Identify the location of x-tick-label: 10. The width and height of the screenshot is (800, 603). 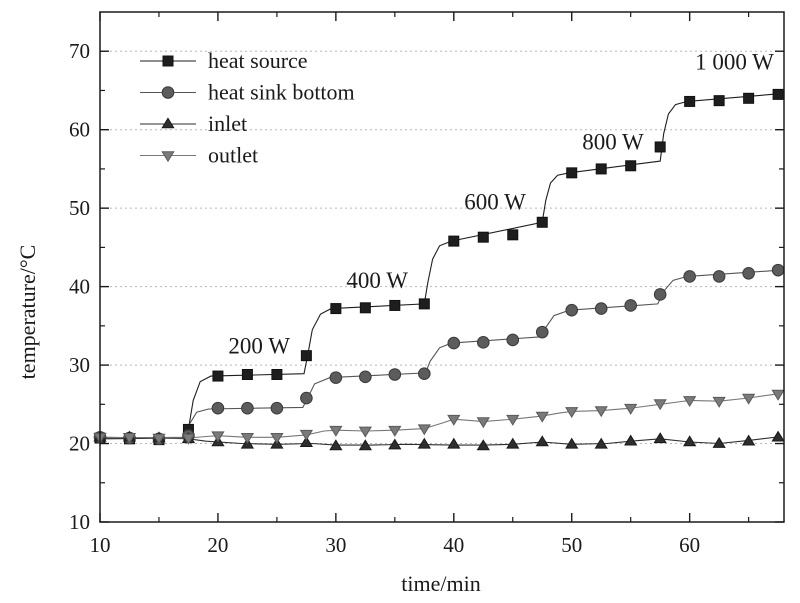
(100, 545).